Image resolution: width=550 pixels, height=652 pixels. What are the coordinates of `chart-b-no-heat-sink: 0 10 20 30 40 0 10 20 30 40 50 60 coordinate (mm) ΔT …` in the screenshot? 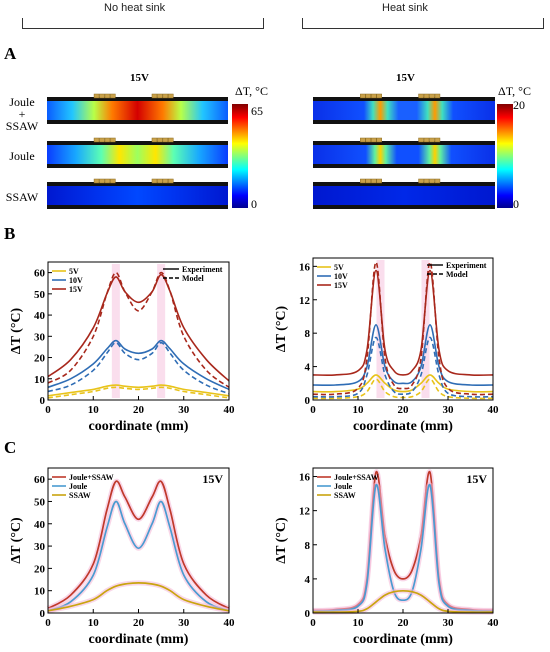 It's located at (122, 347).